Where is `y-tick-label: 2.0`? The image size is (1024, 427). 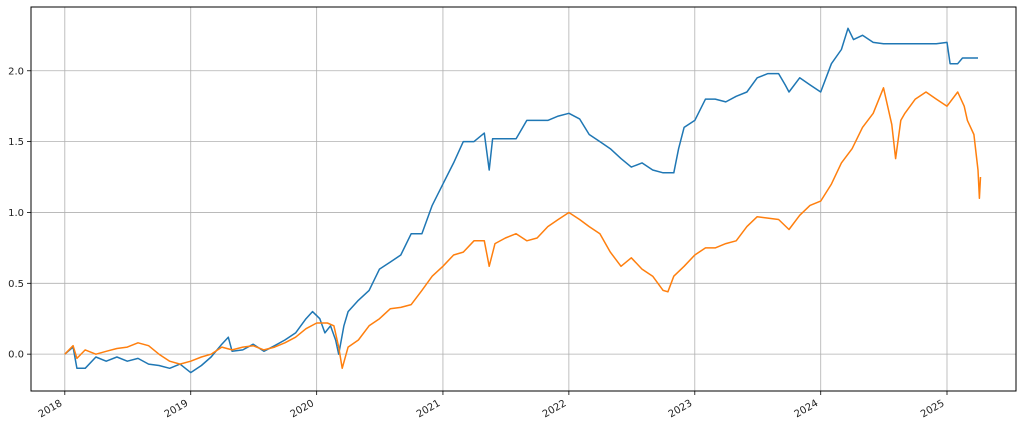 y-tick-label: 2.0 is located at coordinates (16, 71).